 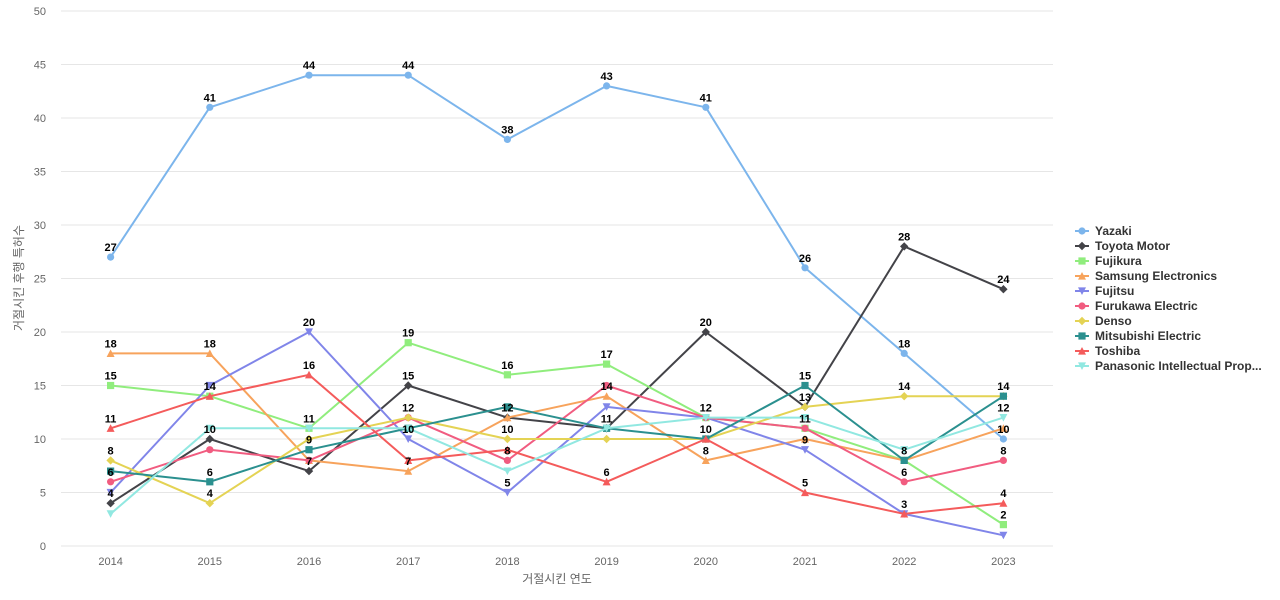 I want to click on legend-item-fujitsu: Fujitsu, so click(x=1104, y=291).